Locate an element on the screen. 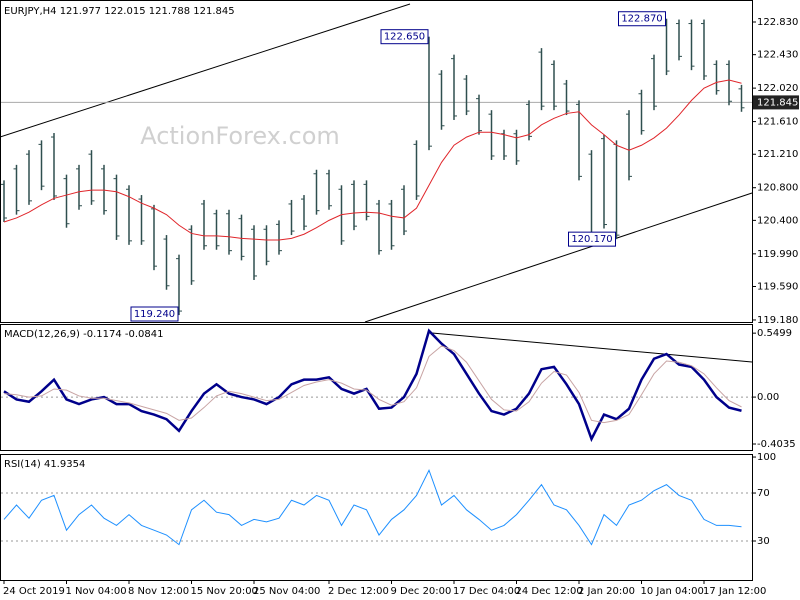 This screenshot has height=600, width=800. annotation-label: 122.870 is located at coordinates (641, 19).